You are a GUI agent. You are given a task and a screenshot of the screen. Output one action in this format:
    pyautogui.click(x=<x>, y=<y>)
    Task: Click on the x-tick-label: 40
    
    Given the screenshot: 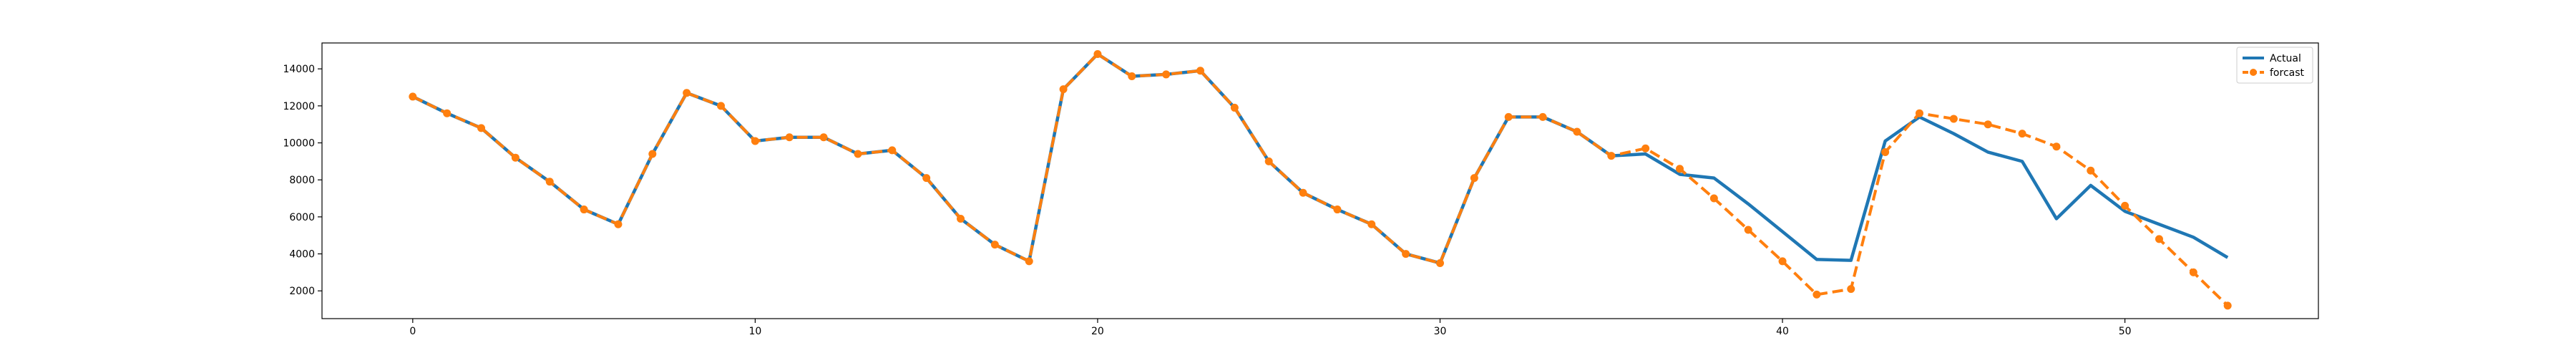 What is the action you would take?
    pyautogui.click(x=1782, y=331)
    